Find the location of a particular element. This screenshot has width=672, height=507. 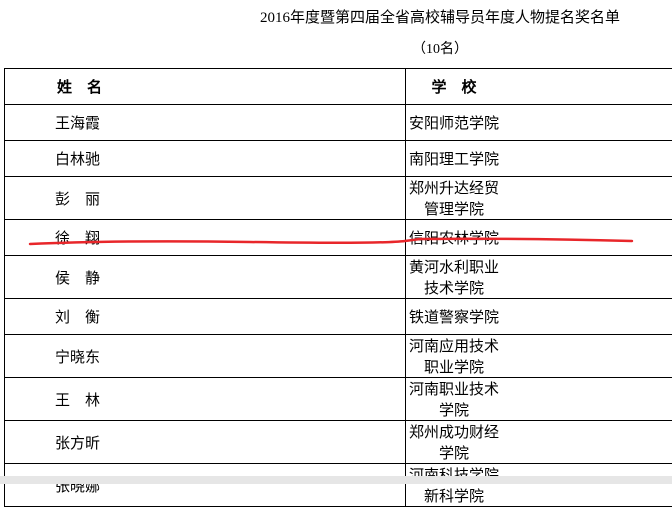

school-cell: 河南科技学院新科学院 is located at coordinates (539, 485).